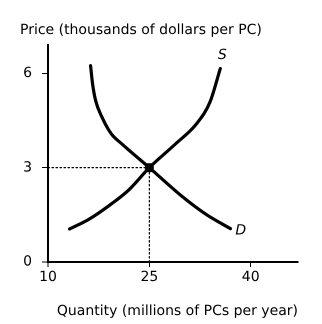 This screenshot has width=322, height=324. I want to click on y-tick-label: 6, so click(27, 72).